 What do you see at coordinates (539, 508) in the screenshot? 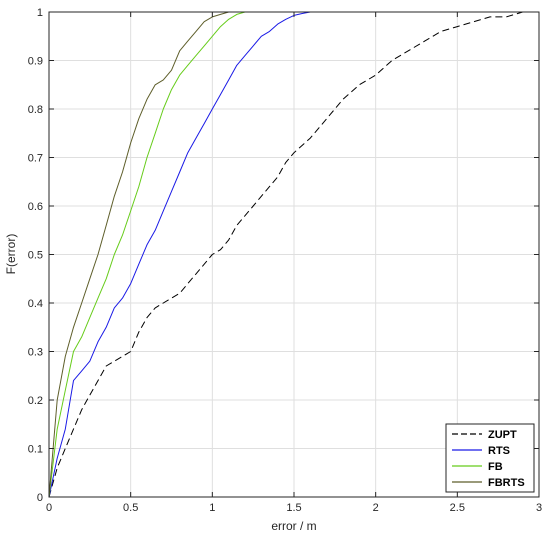
I see `x-tick-label: 3` at bounding box center [539, 508].